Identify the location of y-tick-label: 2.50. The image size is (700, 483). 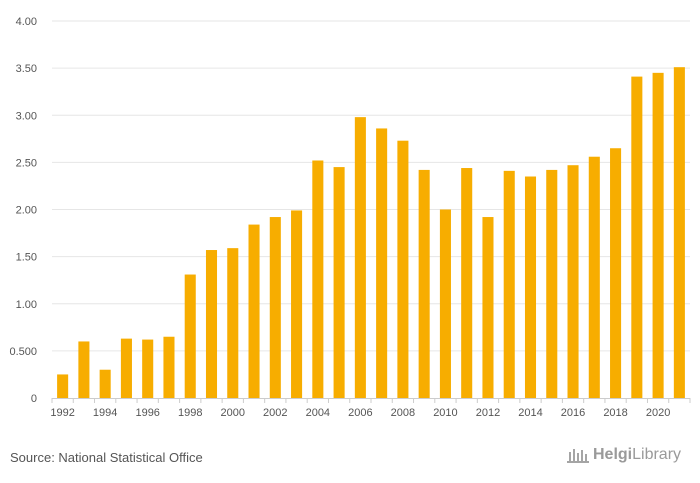
(26, 163).